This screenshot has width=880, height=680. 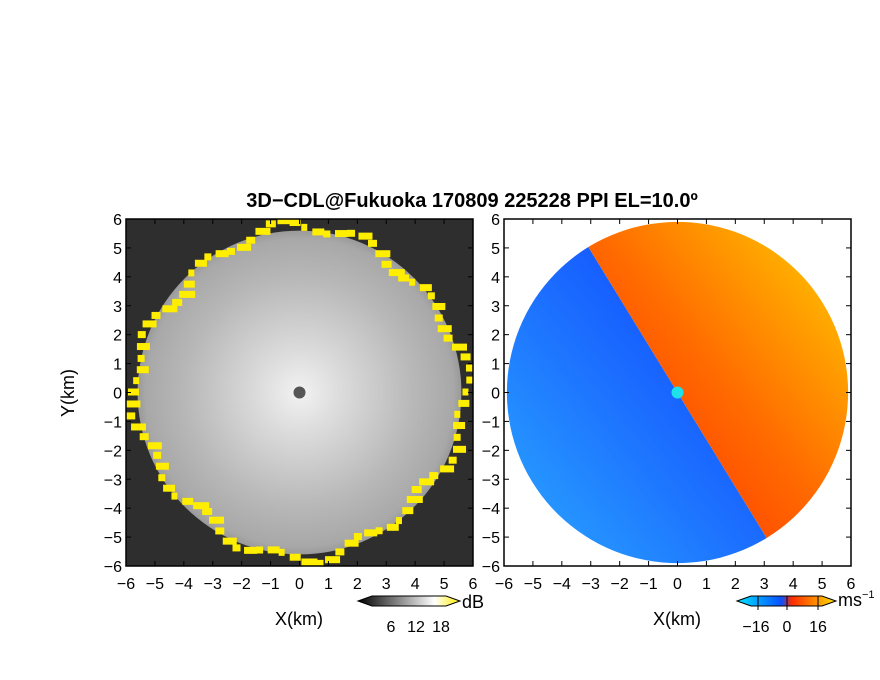 I want to click on x-tick-label: 2, so click(x=735, y=584).